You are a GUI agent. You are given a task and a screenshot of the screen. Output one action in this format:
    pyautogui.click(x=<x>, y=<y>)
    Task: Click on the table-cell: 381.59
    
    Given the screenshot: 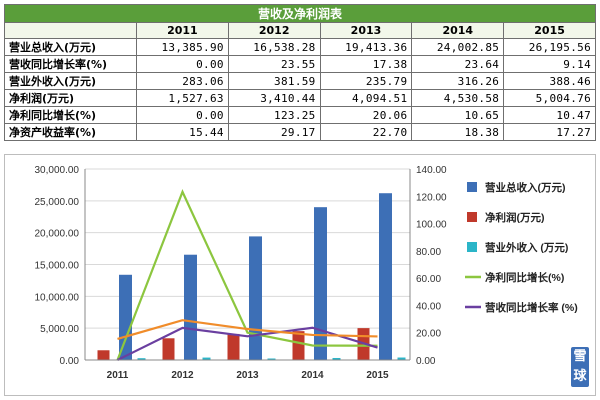 What is the action you would take?
    pyautogui.click(x=274, y=81)
    